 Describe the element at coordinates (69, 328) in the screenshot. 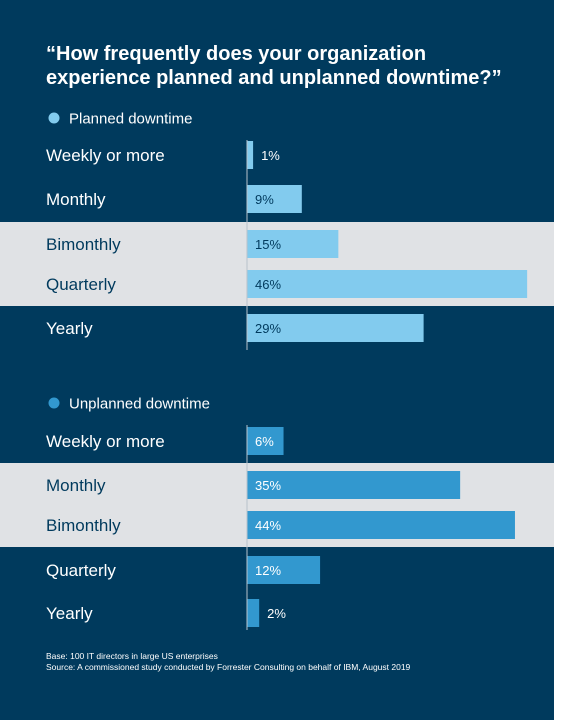

I see `planned-category-label: Yearly` at that location.